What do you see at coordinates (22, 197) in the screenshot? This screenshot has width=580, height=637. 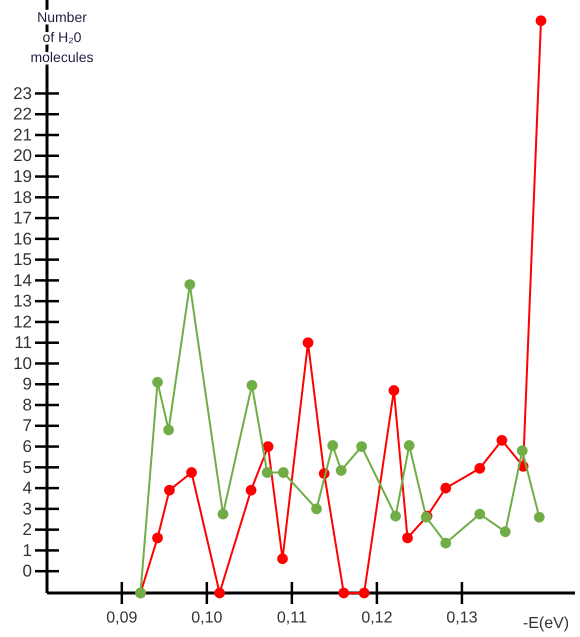 I see `y-tick-label: 18` at bounding box center [22, 197].